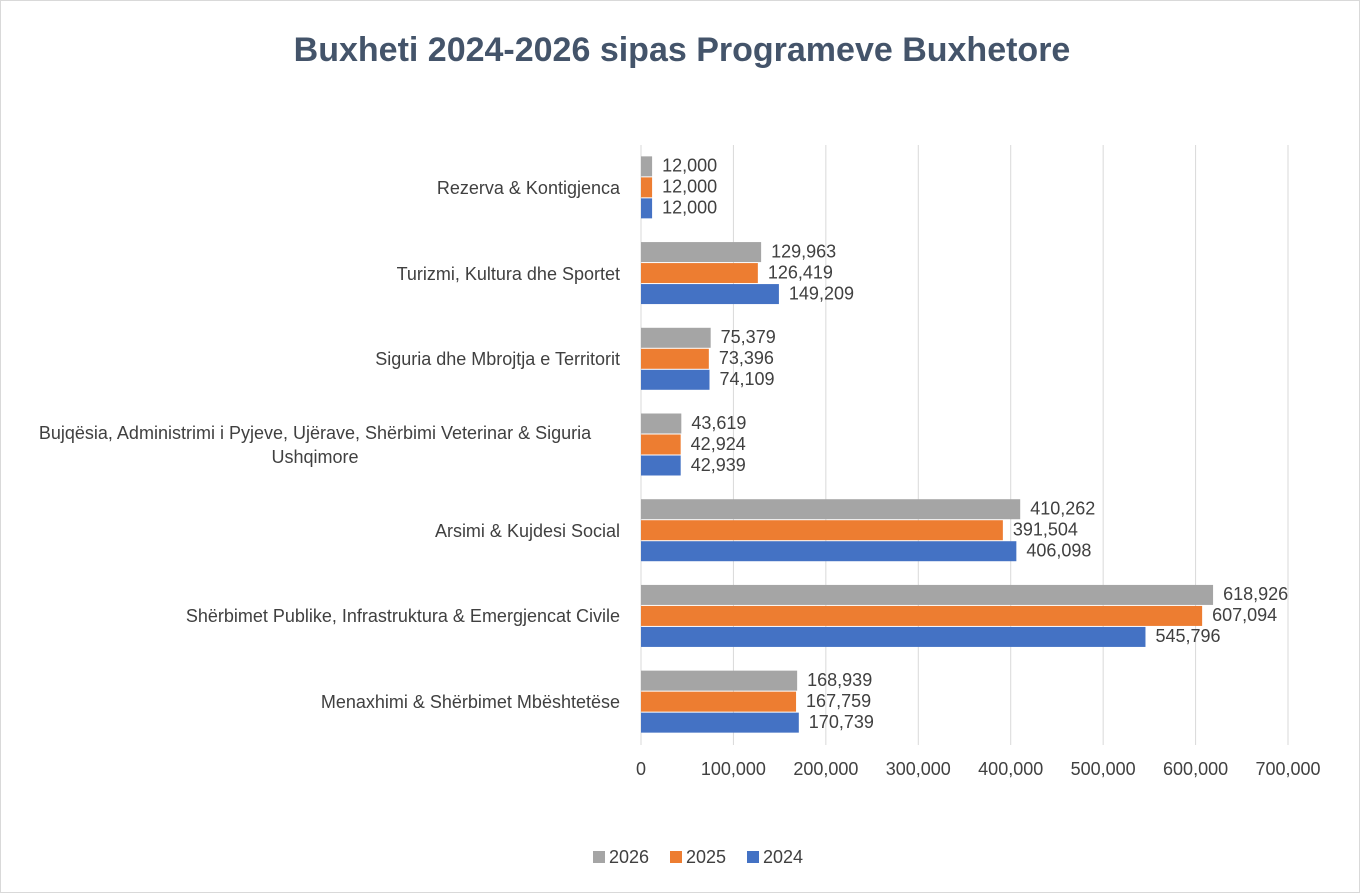 The image size is (1360, 893). Describe the element at coordinates (310, 188) in the screenshot. I see `category-label-box: Rezerva & Kontigjenca` at that location.